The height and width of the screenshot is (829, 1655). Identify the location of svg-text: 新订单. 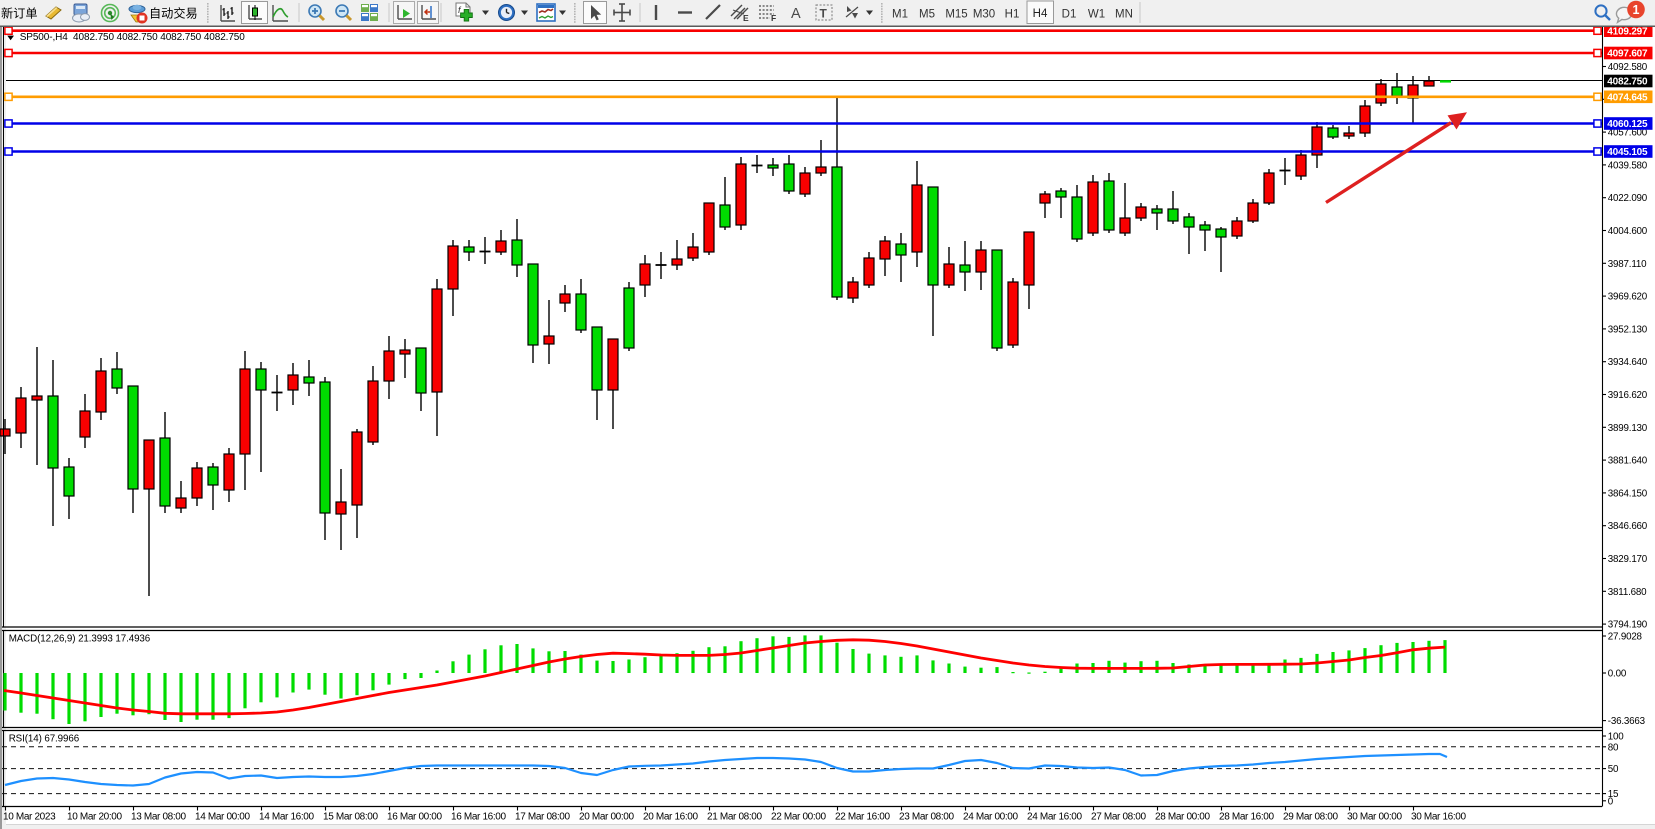
(19, 13).